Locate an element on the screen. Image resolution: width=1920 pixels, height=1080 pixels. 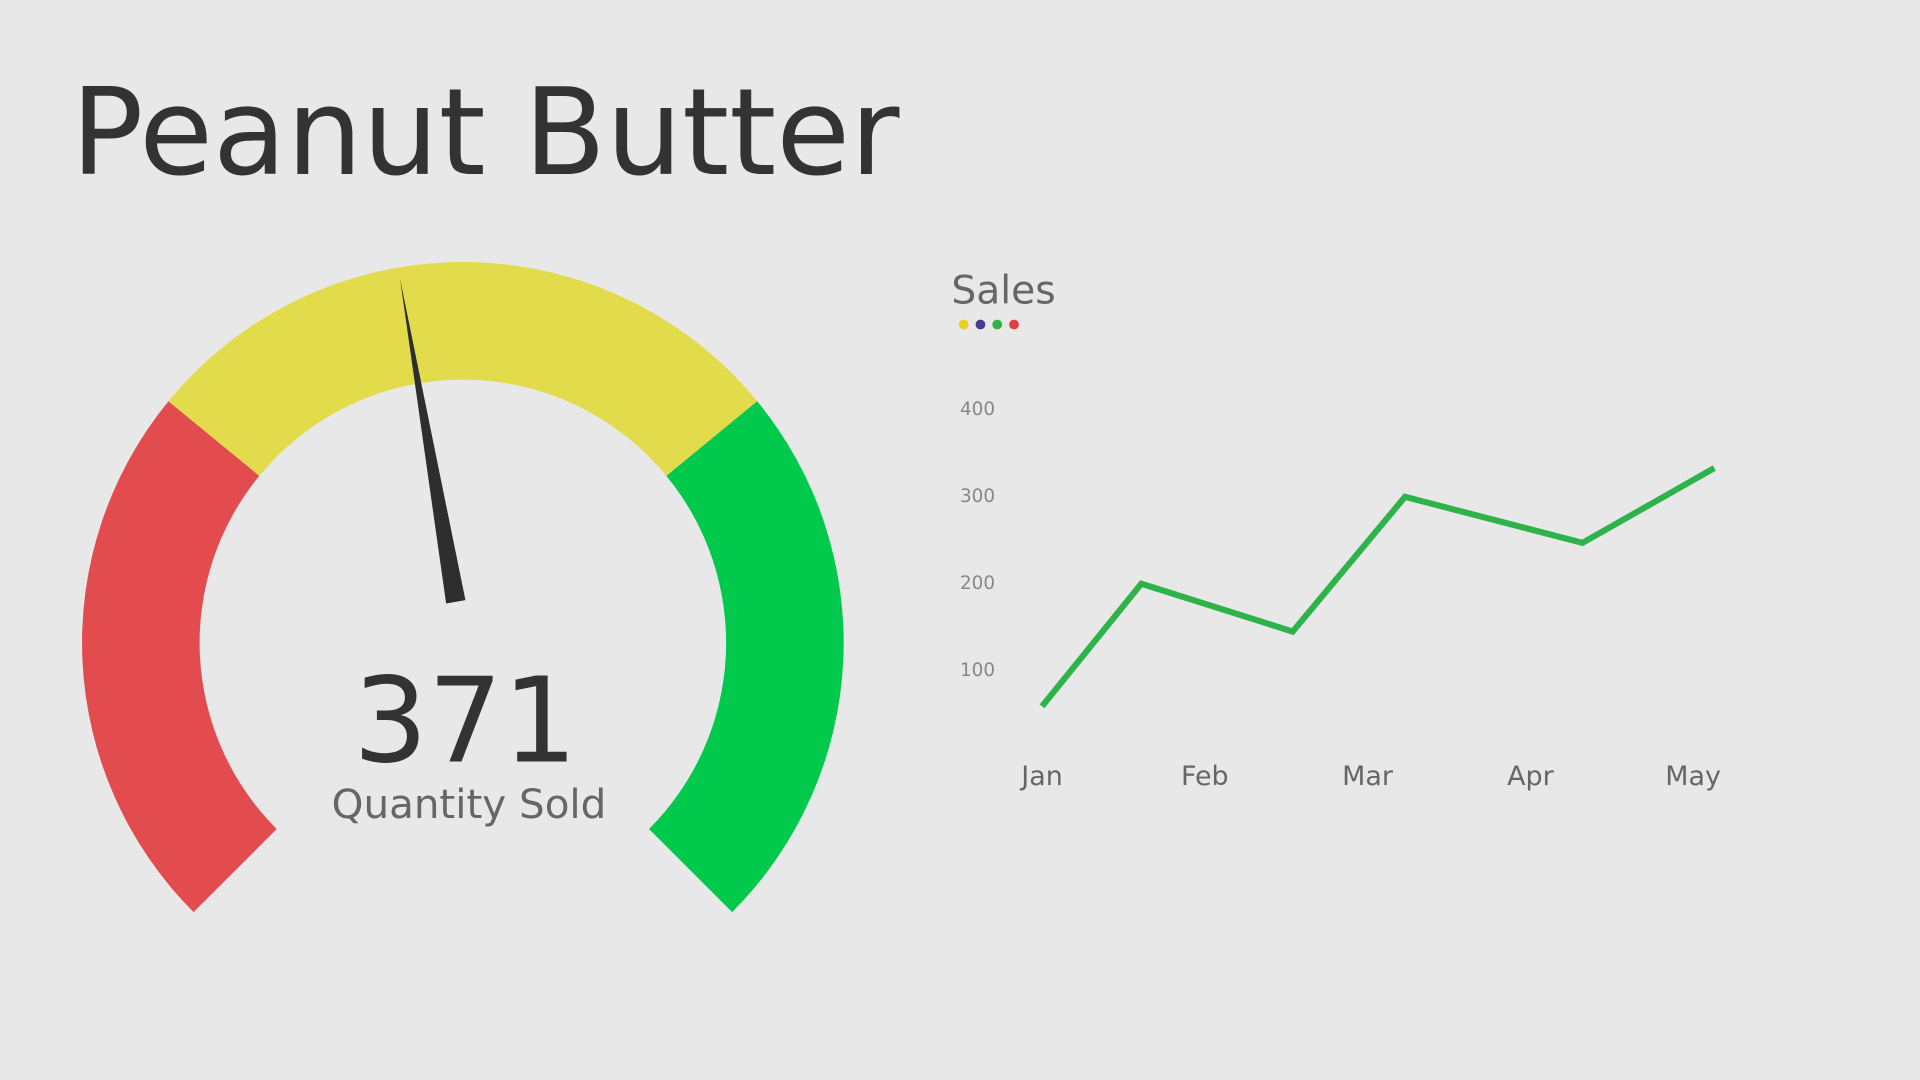
x-tick-label: Jan is located at coordinates (1041, 776).